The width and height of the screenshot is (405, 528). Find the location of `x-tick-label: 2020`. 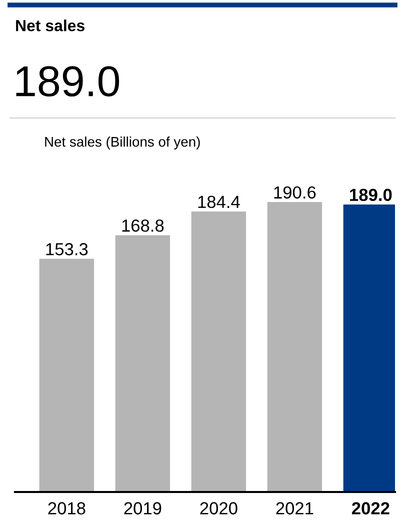

x-tick-label: 2020 is located at coordinates (219, 508).